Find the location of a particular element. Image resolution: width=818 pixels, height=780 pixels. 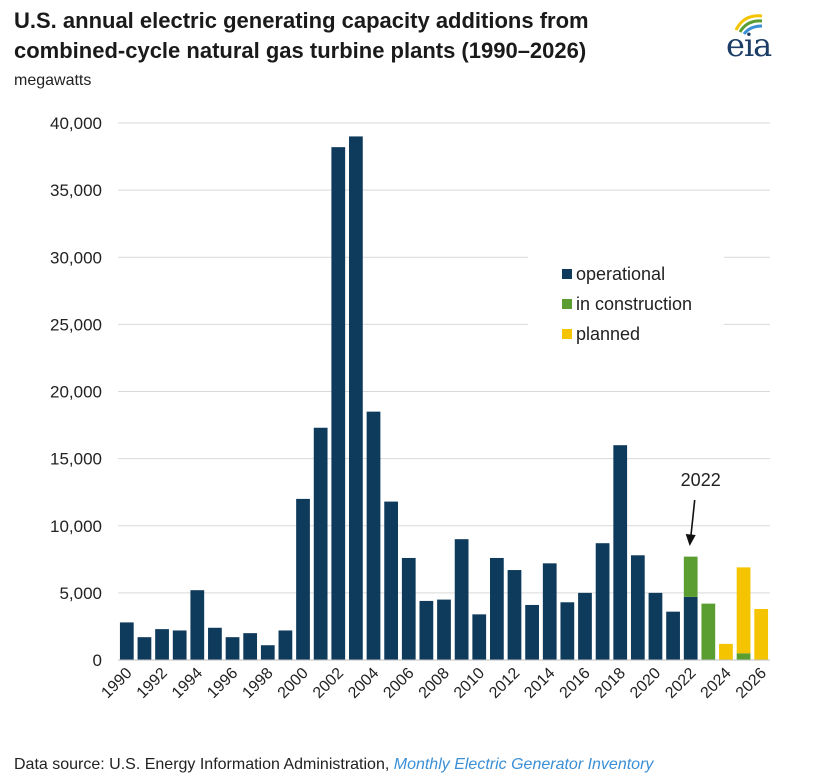

bar-operational-2003 is located at coordinates (356, 398).